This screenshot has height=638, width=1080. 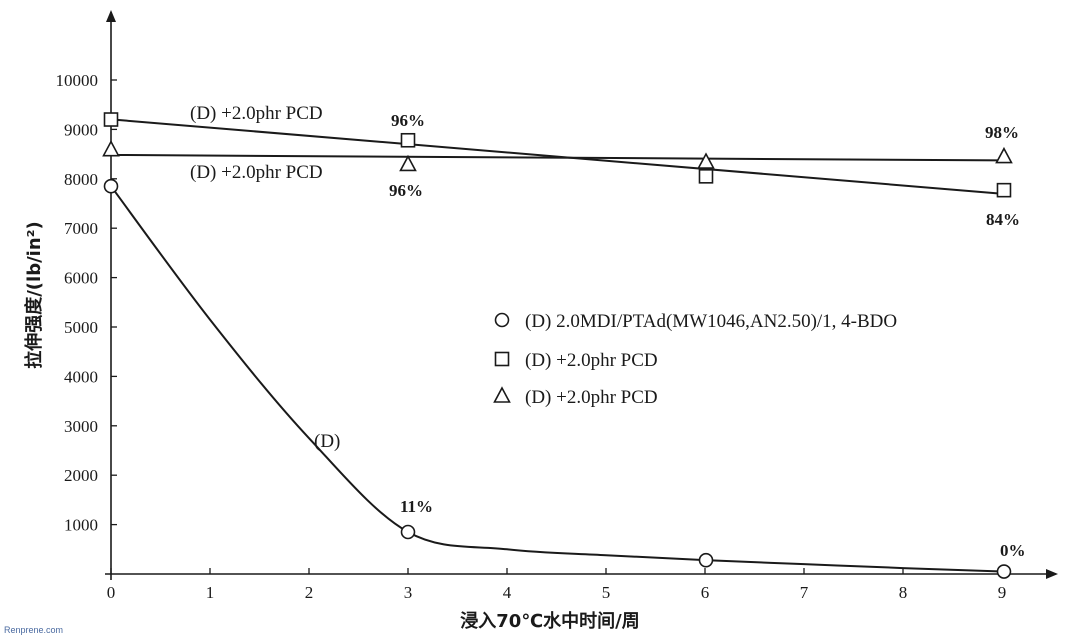 What do you see at coordinates (591, 397) in the screenshot?
I see `legend-label-triangle: (D) +2.0phr PCD` at bounding box center [591, 397].